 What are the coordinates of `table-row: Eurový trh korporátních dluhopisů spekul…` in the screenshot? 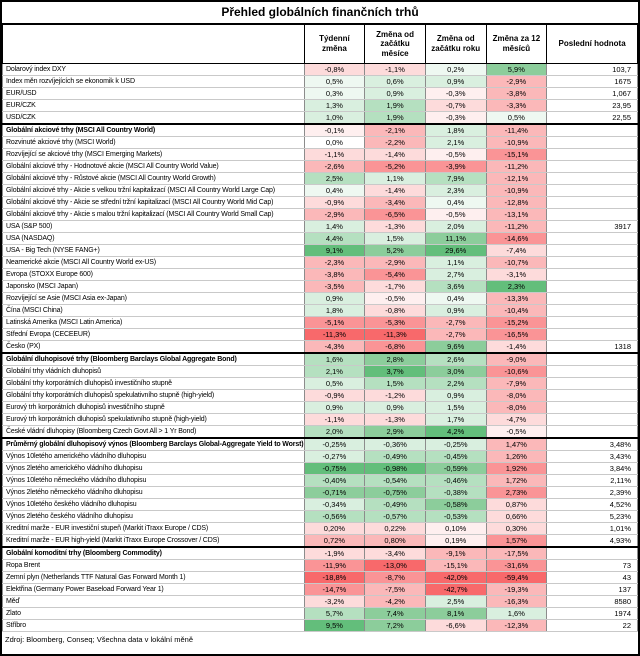 It's located at (320, 419).